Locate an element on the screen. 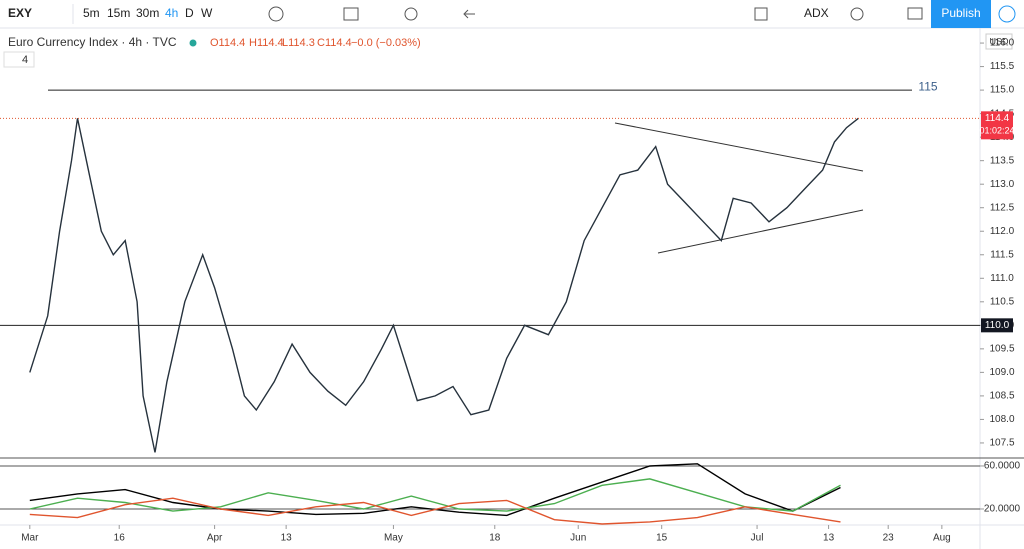 Image resolution: width=1024 pixels, height=549 pixels. y-tick-label: 111.0 is located at coordinates (1002, 278).